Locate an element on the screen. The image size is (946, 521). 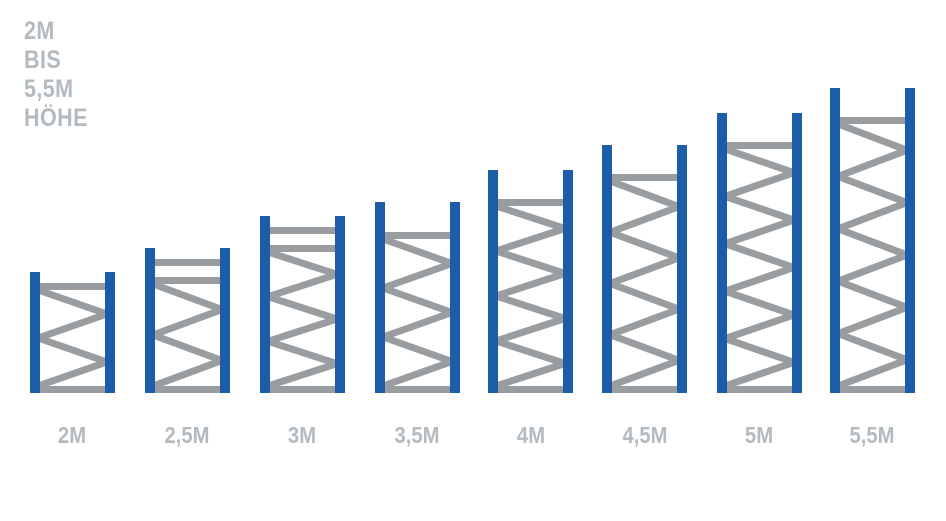
headline-line-2: BIS is located at coordinates (43, 60).